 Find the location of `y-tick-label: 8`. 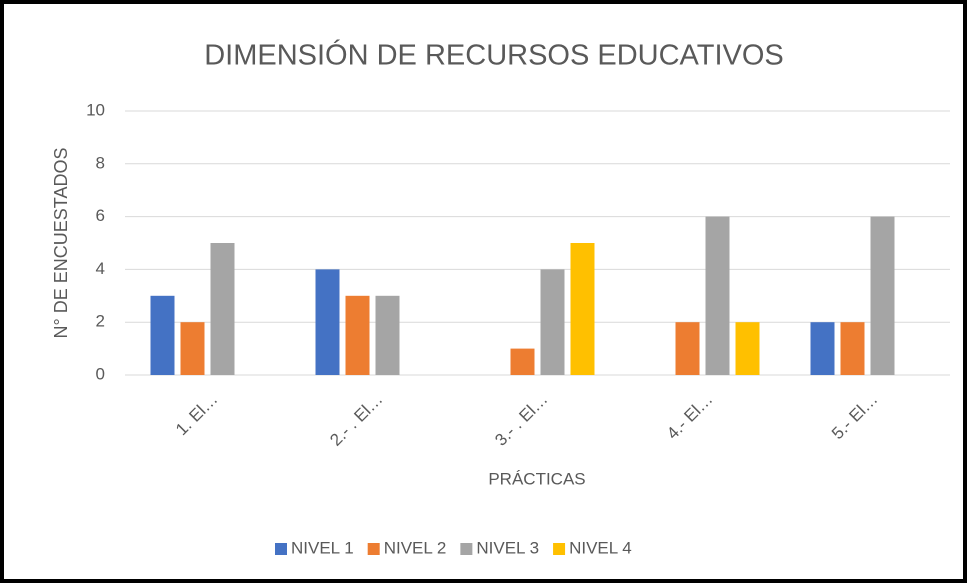

y-tick-label: 8 is located at coordinates (100, 162).